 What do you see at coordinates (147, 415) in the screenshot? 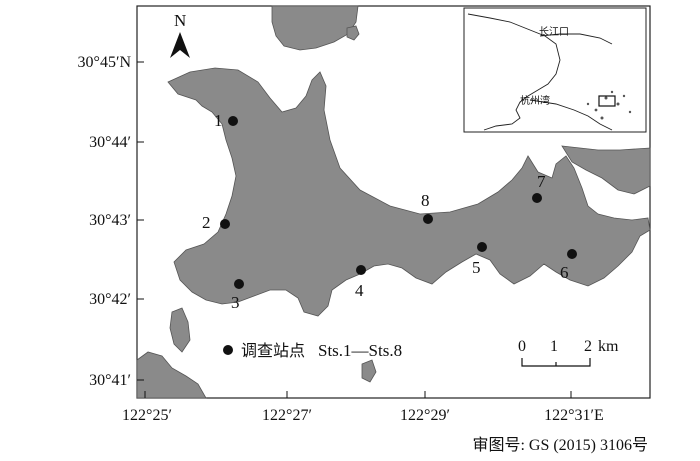
I see `lon-label-12225: 122°25′` at bounding box center [147, 415].